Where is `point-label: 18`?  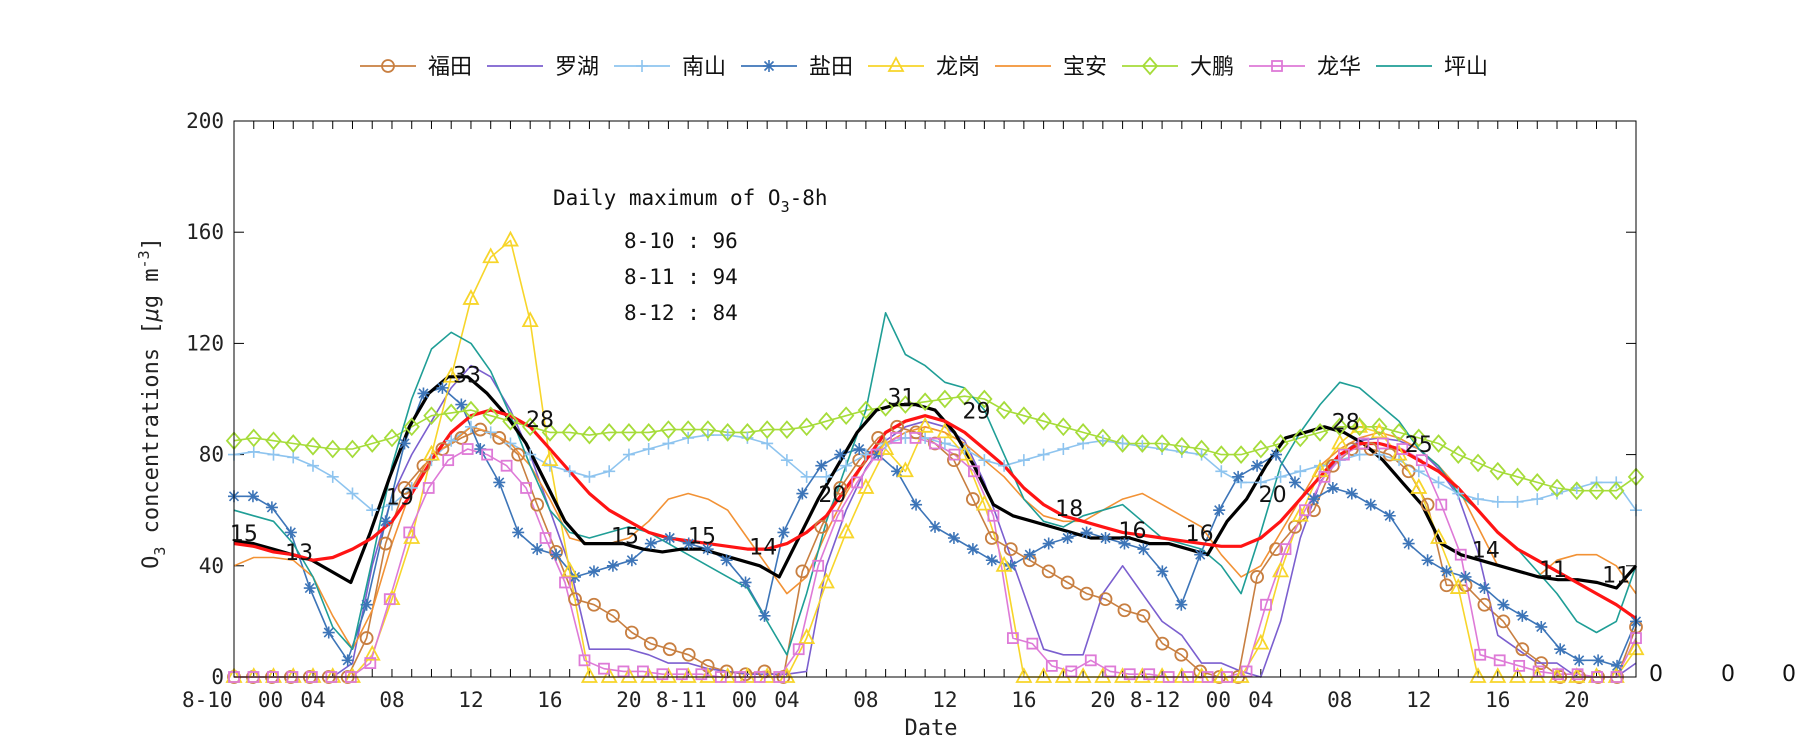 point-label: 18 is located at coordinates (1069, 509).